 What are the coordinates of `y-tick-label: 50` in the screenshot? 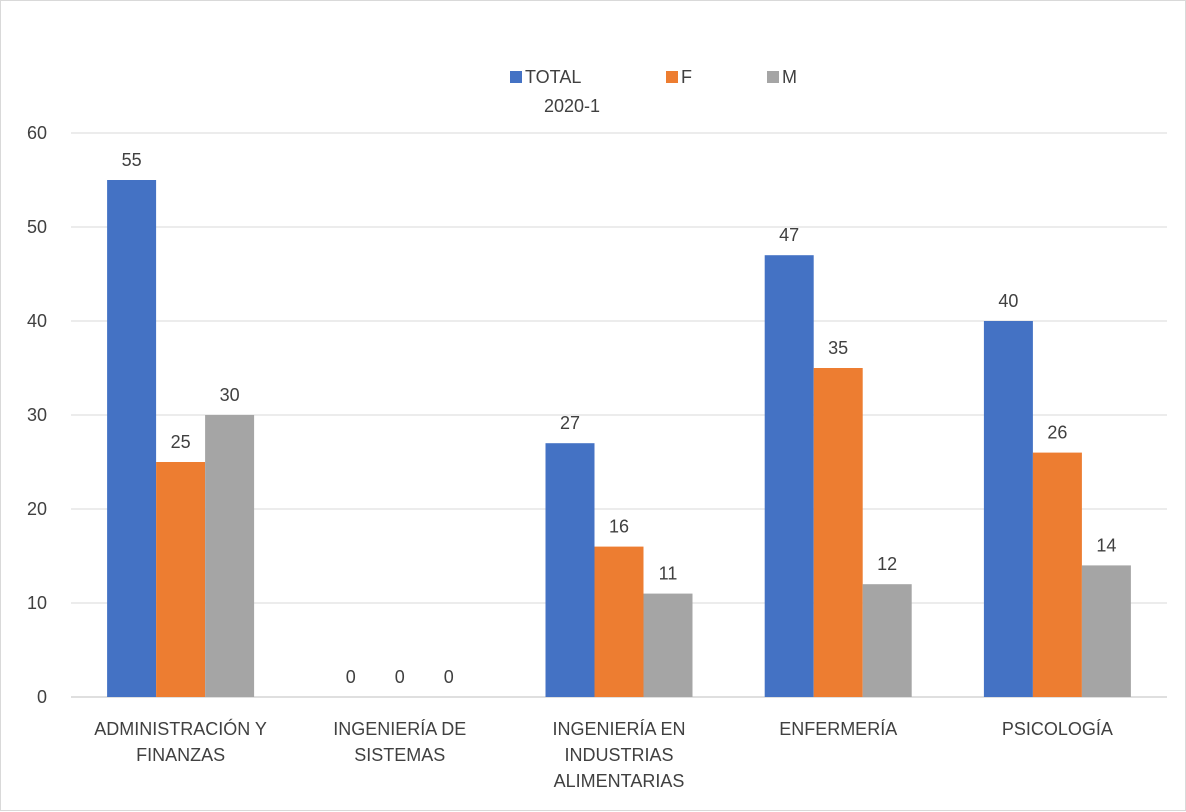 It's located at (37, 227).